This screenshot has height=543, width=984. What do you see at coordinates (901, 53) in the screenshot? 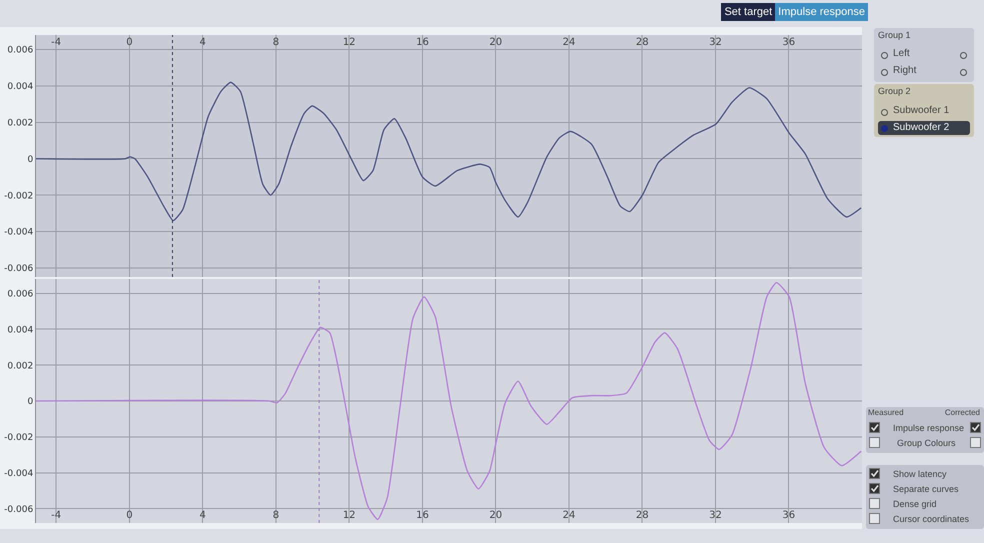
I see `text: Left` at bounding box center [901, 53].